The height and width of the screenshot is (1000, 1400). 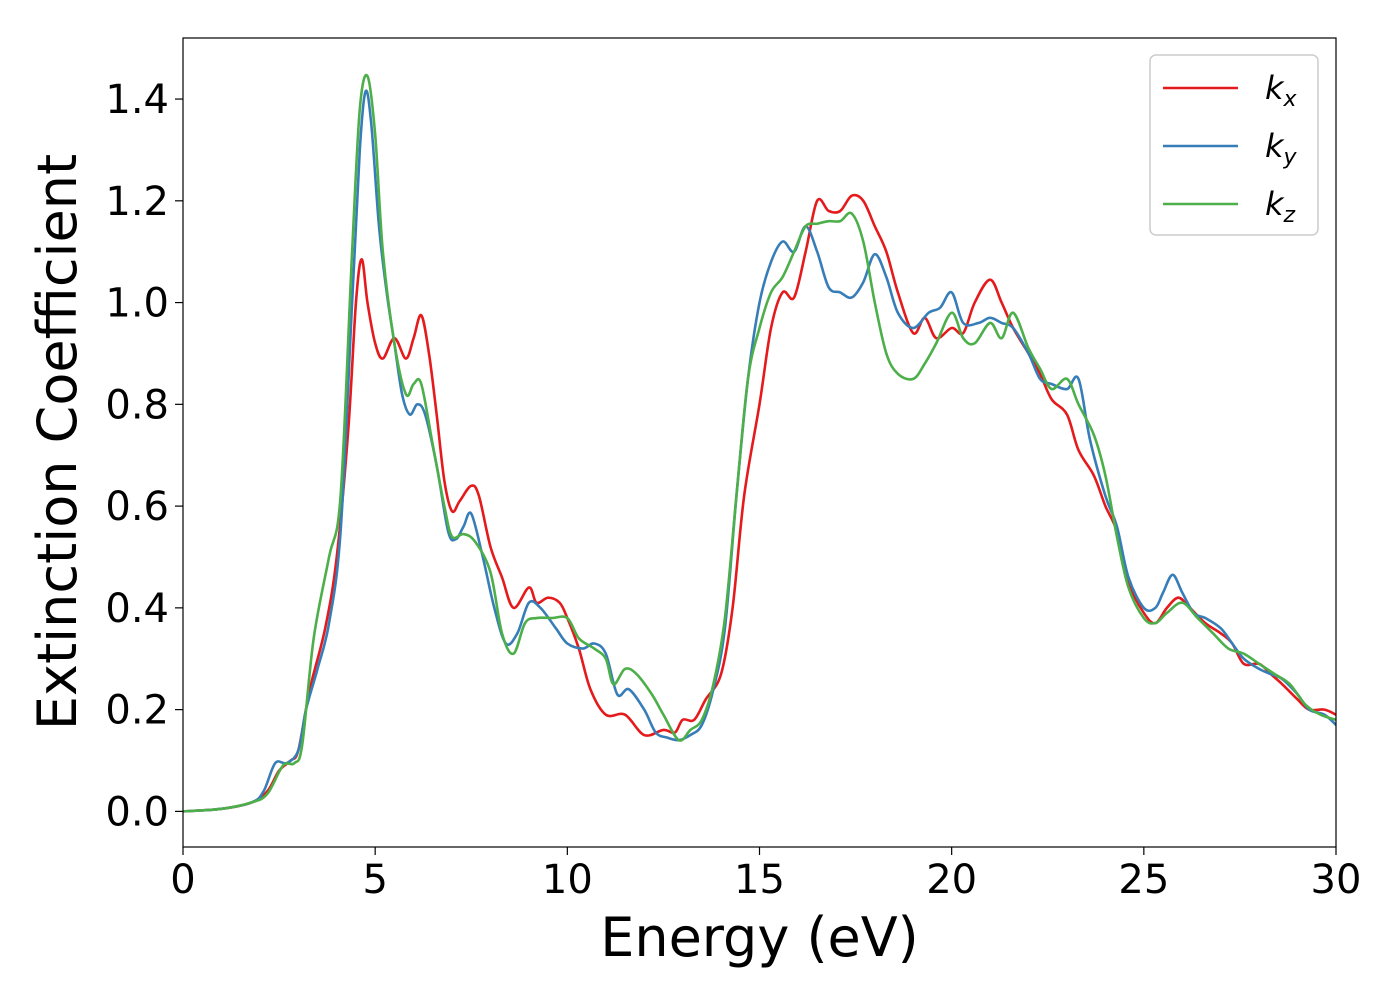 I want to click on y-tick-label: 1.4, so click(x=137, y=100).